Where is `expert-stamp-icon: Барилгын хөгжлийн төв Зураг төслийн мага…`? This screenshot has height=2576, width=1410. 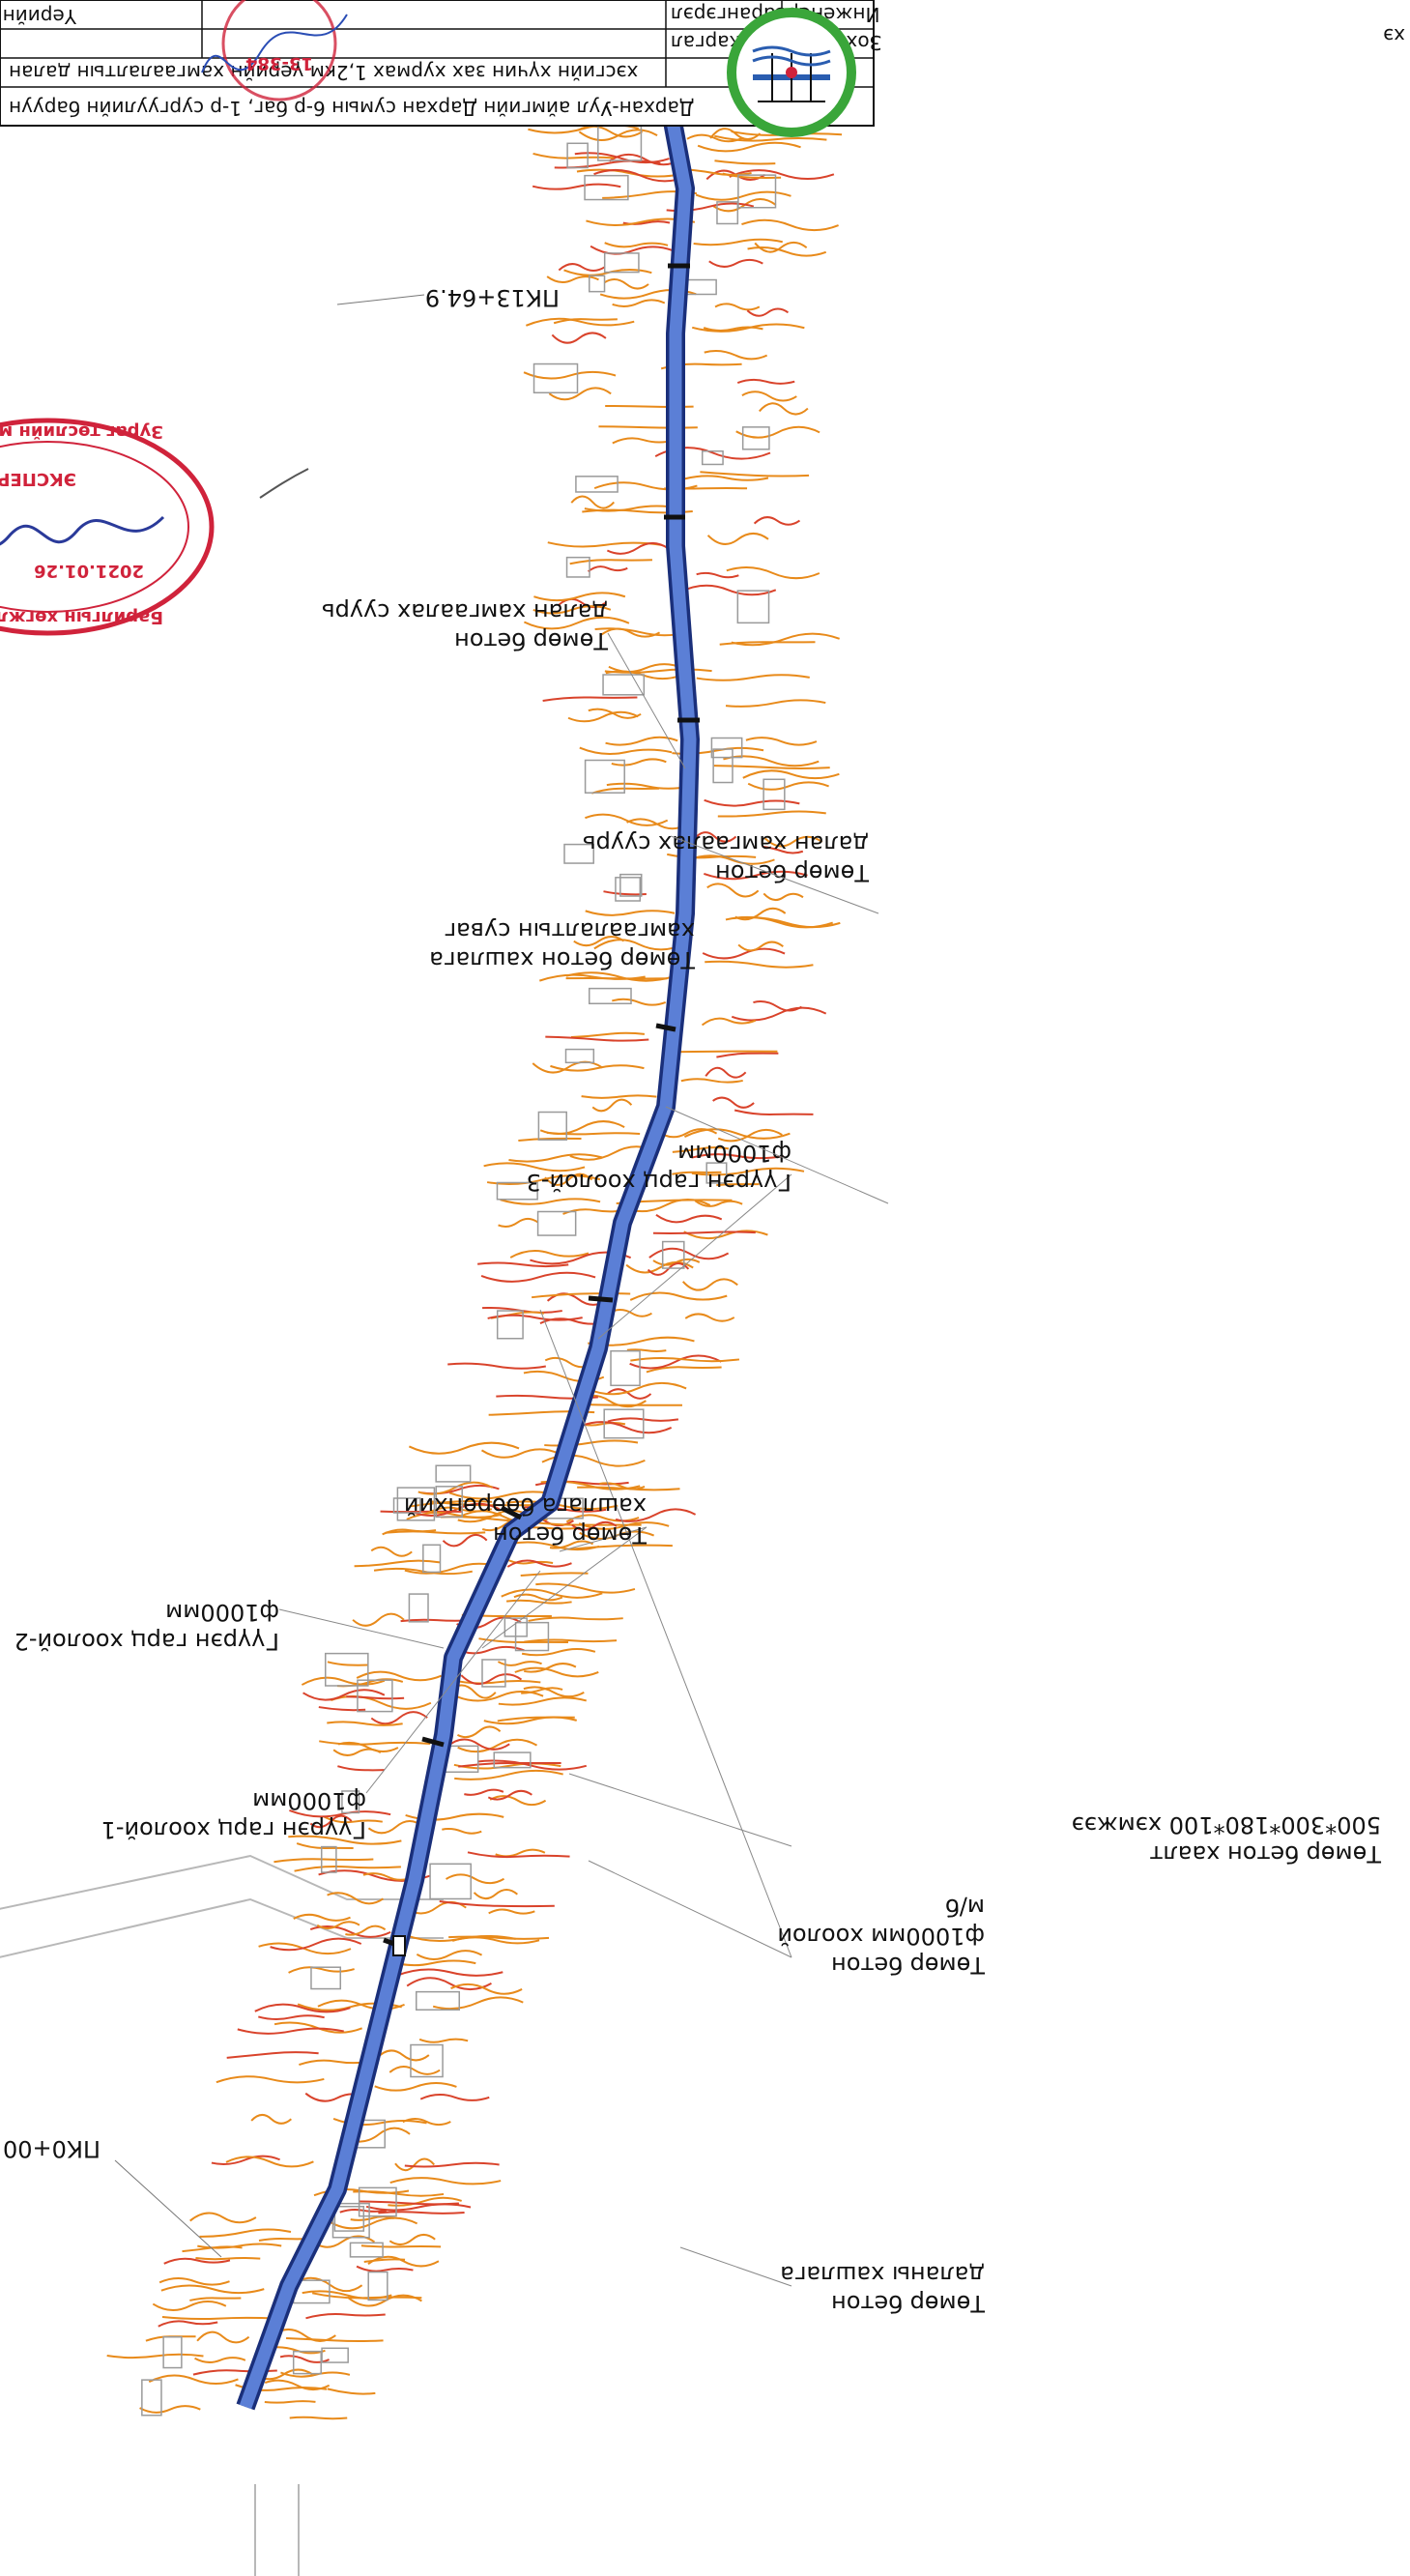 expert-stamp-icon: Барилгын хөгжлийн төв Зураг төслийн мага… is located at coordinates (107, 527).